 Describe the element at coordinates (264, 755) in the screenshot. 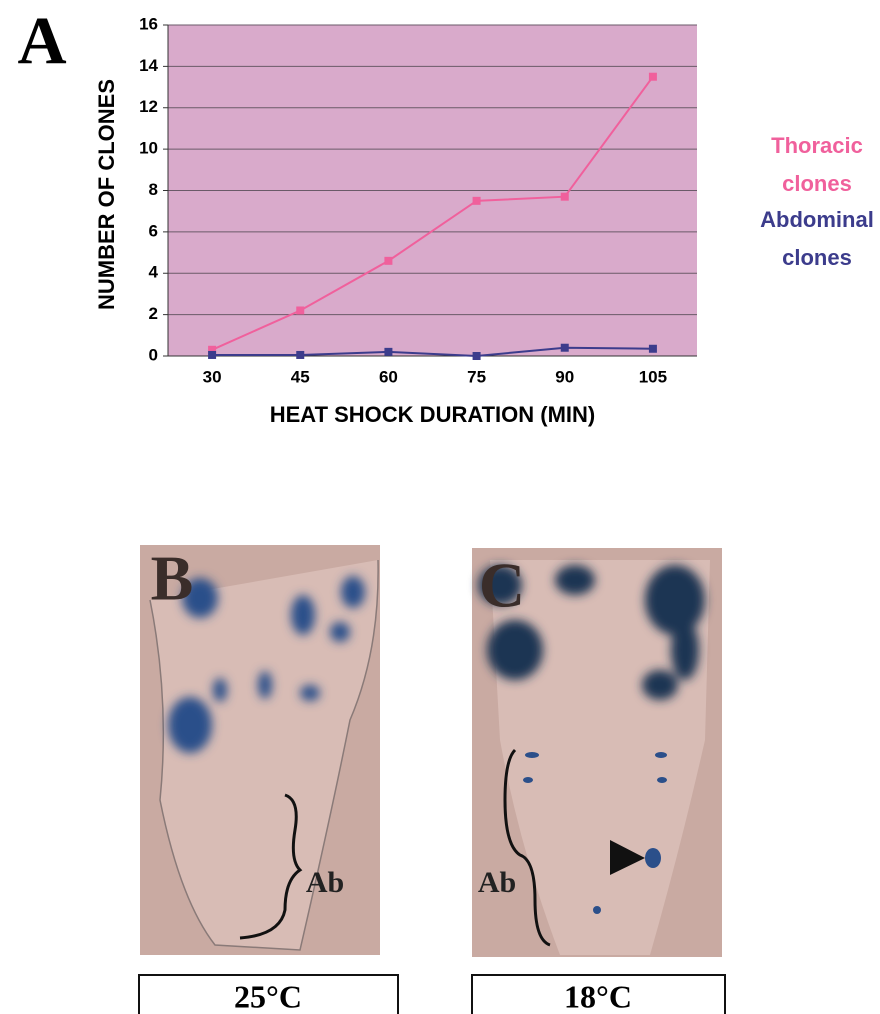

I see `tissue` at that location.